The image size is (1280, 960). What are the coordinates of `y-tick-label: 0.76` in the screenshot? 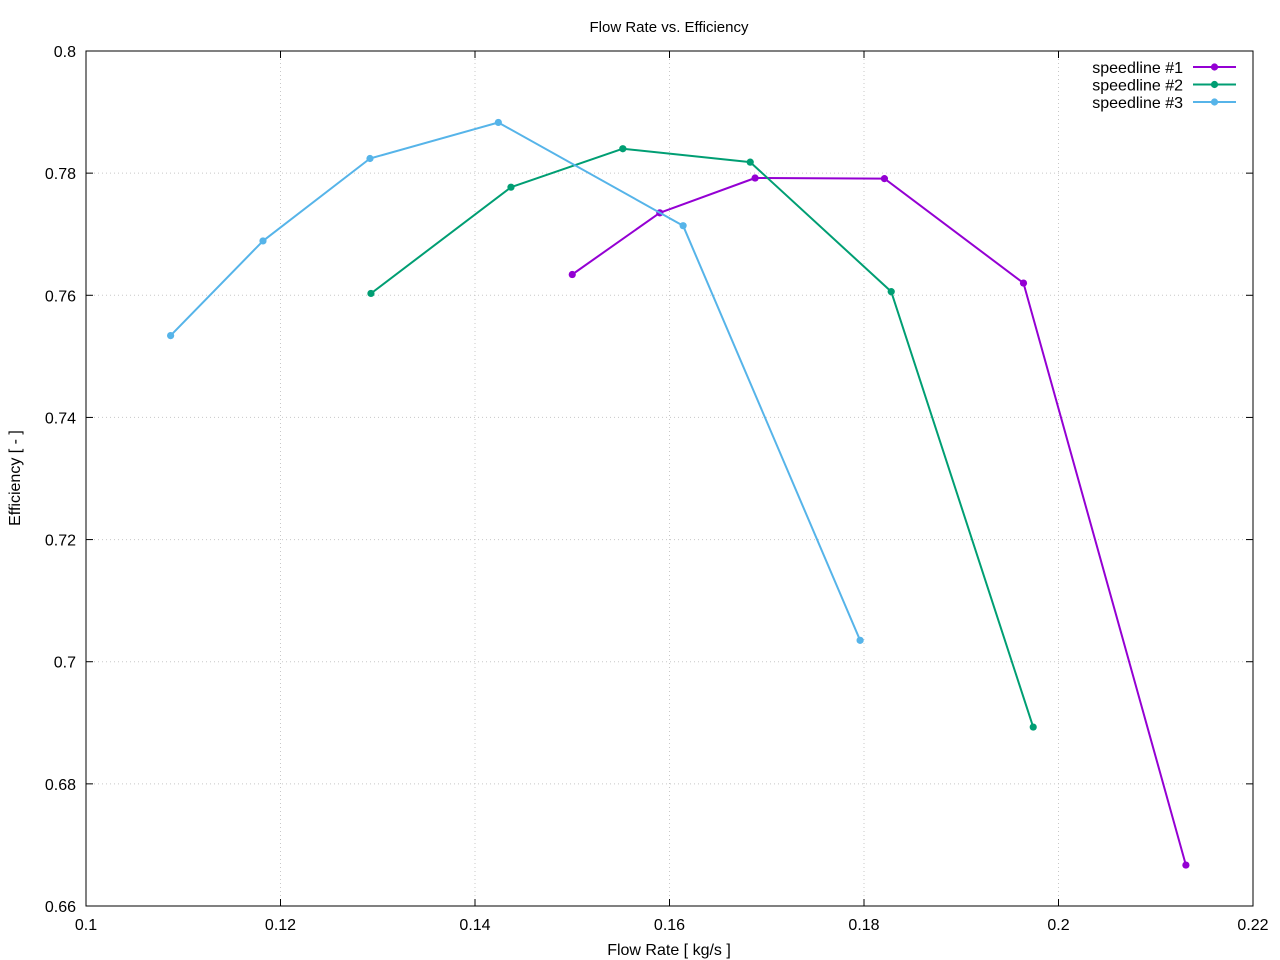 It's located at (60, 296).